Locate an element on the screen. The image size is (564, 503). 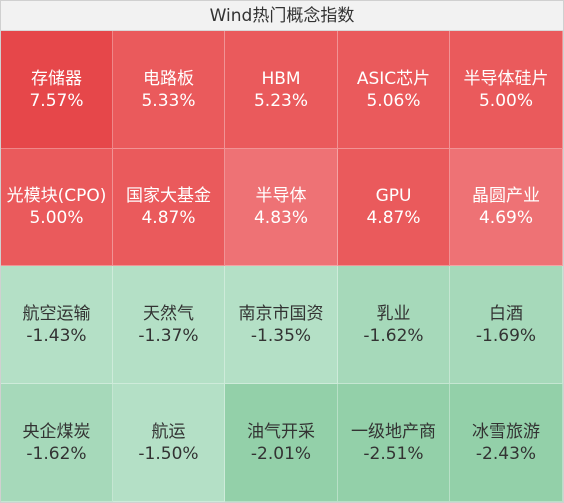
cell-name: 光模块(CPO) is located at coordinates (56, 196).